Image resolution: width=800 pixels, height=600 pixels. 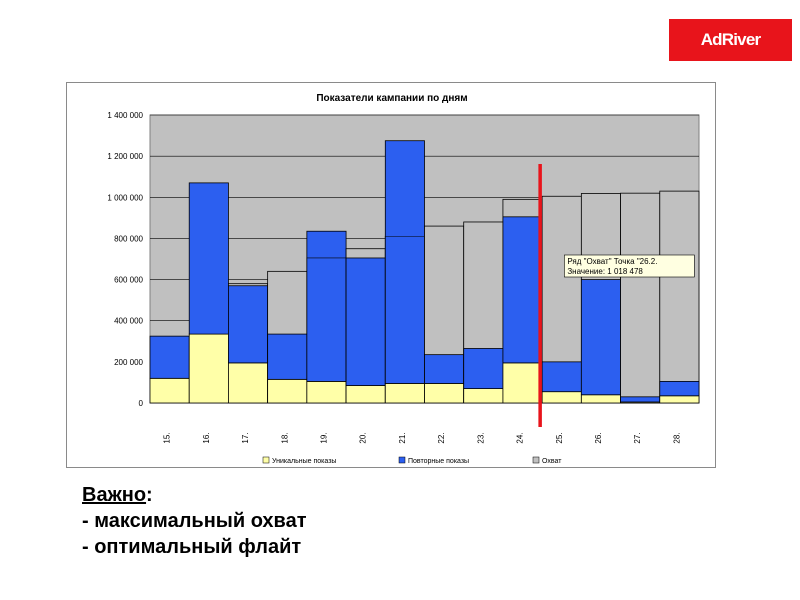 What do you see at coordinates (612, 261) in the screenshot?
I see `tooltip-line-1: Ряд "Охват" Точка "26.2.` at bounding box center [612, 261].